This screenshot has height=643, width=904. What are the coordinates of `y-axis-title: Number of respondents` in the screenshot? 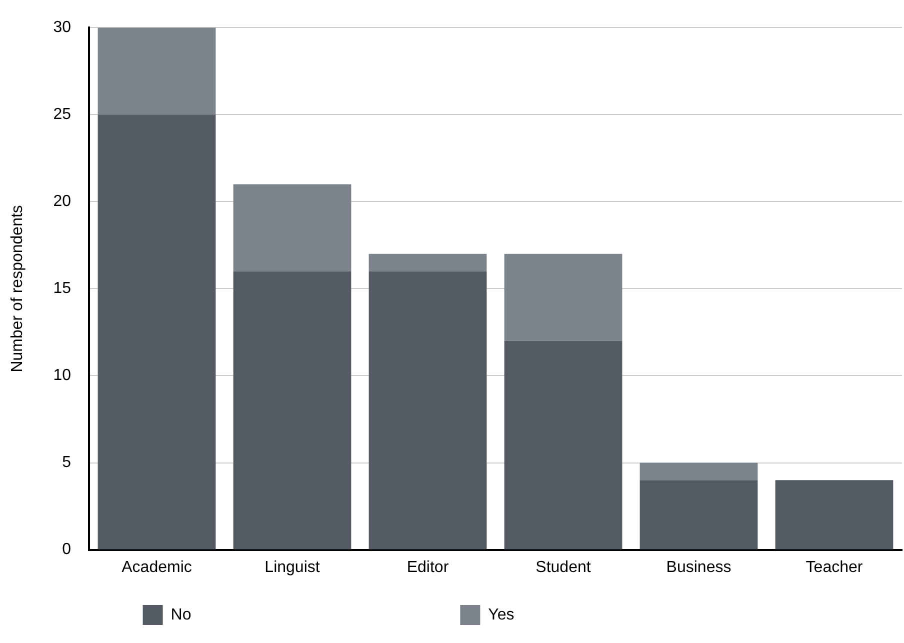 It's located at (17, 288).